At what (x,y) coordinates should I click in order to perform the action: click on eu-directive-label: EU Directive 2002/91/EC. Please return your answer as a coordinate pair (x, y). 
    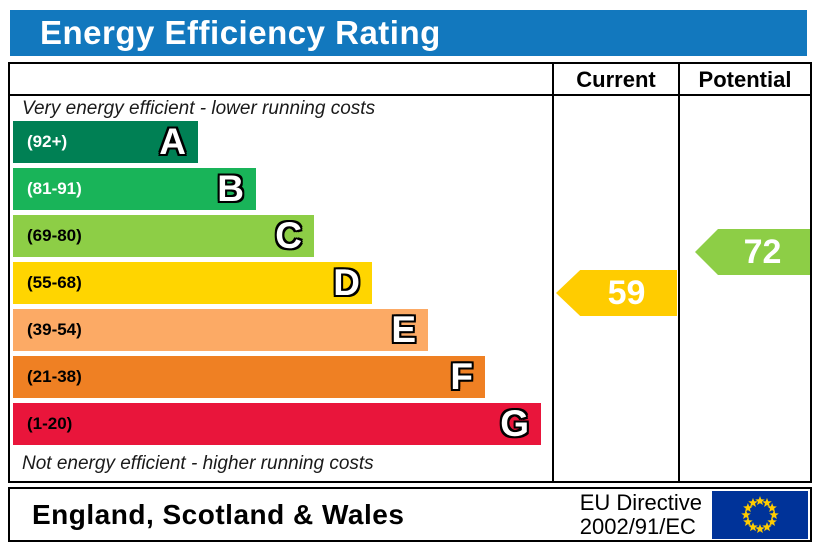
    Looking at the image, I should click on (645, 514).